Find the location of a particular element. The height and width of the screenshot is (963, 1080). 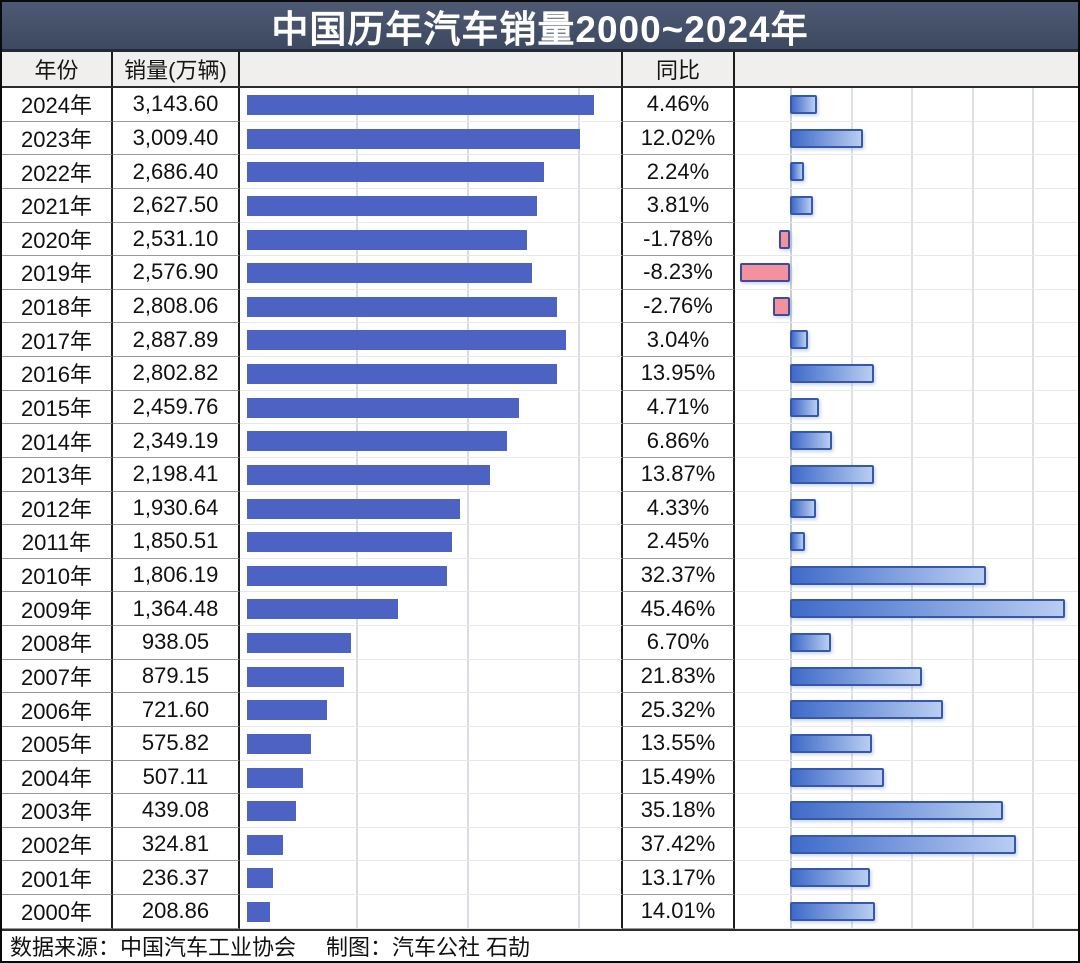

table-row: 2004年 507.11 15.49% is located at coordinates (540, 777).